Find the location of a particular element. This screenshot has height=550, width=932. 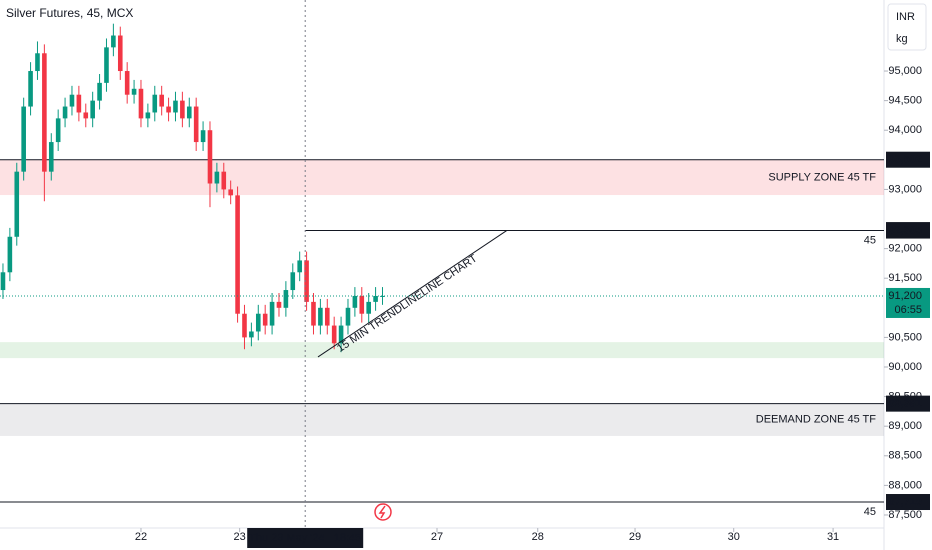

x-tick-label: 27 is located at coordinates (437, 537).